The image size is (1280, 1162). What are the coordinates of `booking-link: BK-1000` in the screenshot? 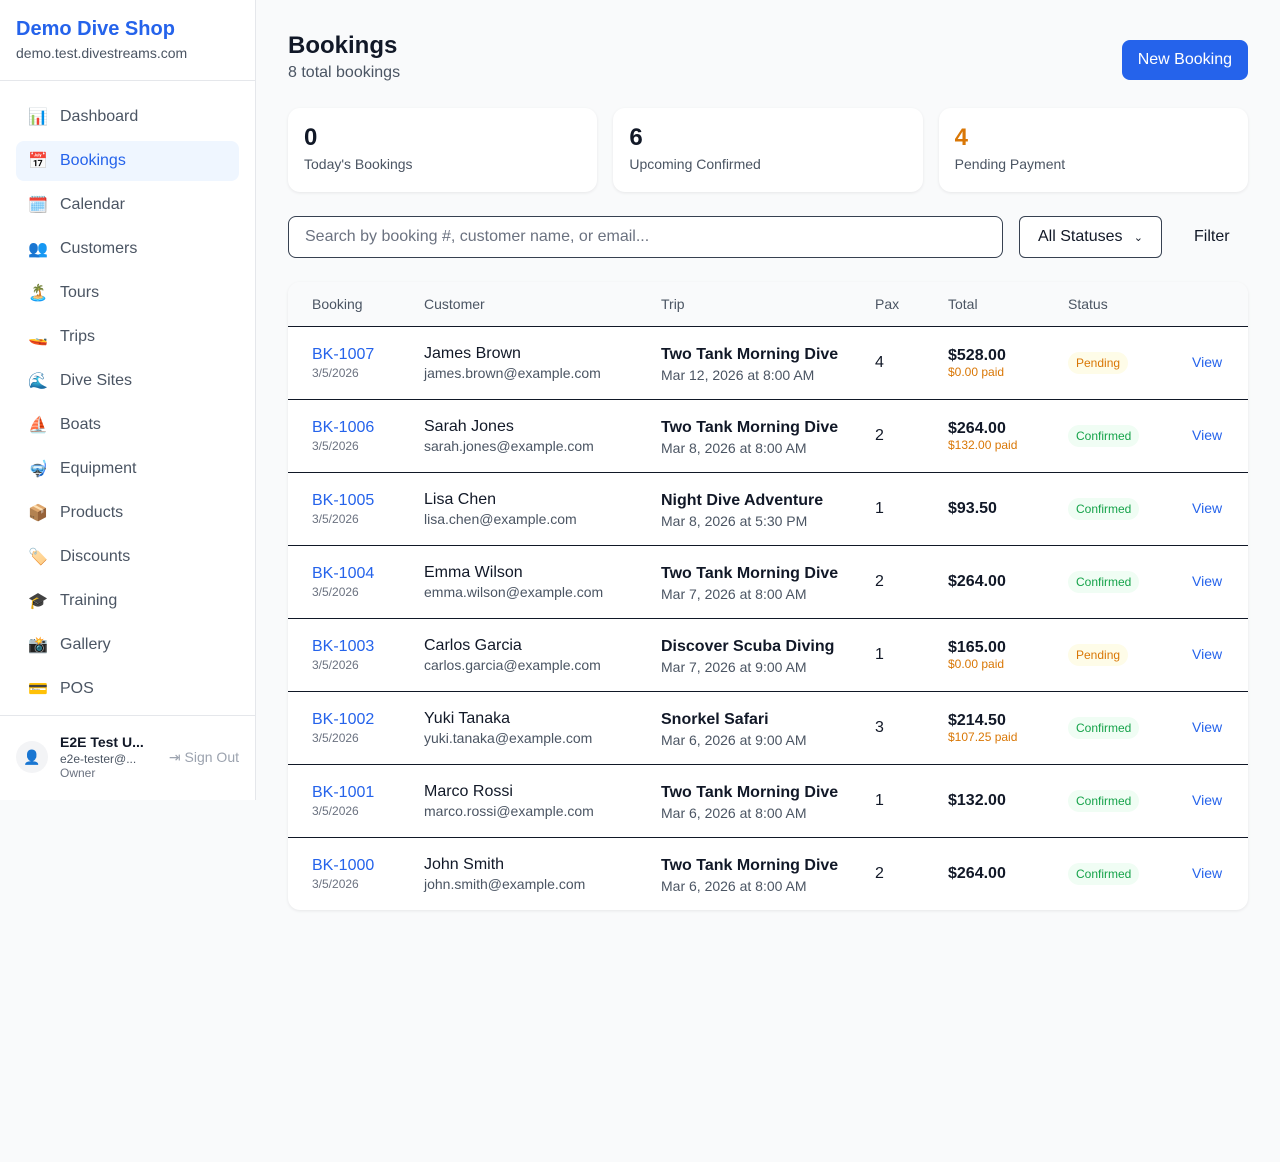 It's located at (343, 865).